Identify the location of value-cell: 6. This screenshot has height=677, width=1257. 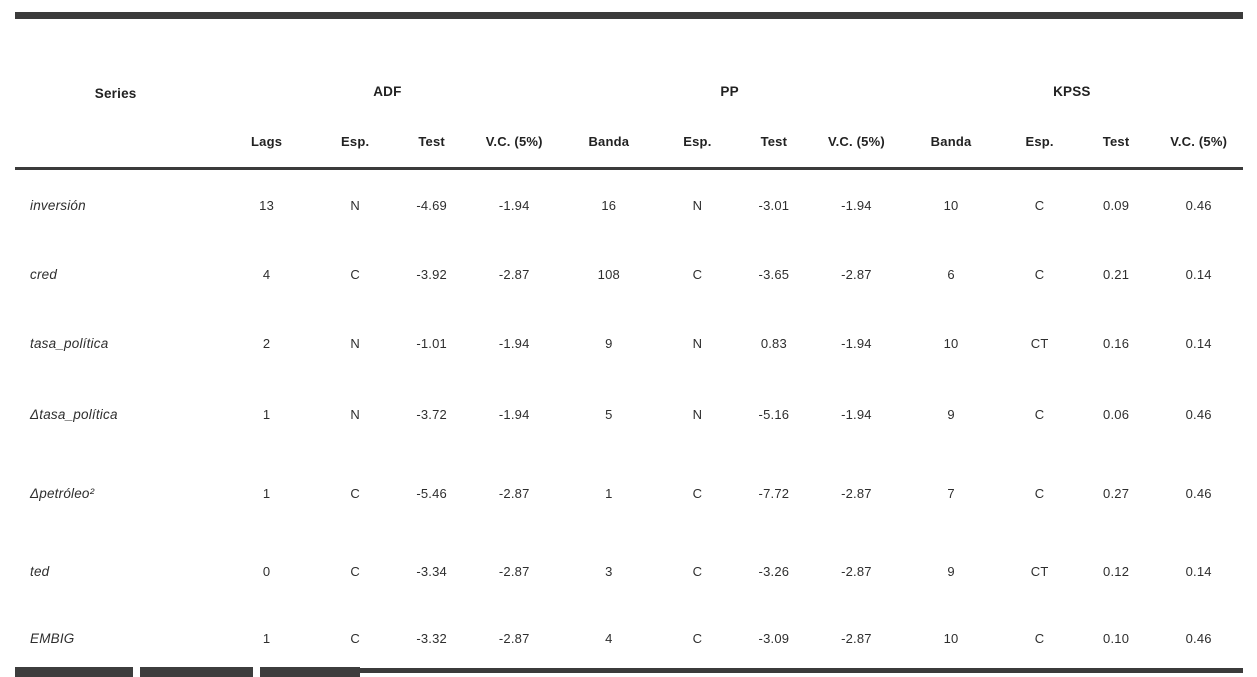
(951, 274).